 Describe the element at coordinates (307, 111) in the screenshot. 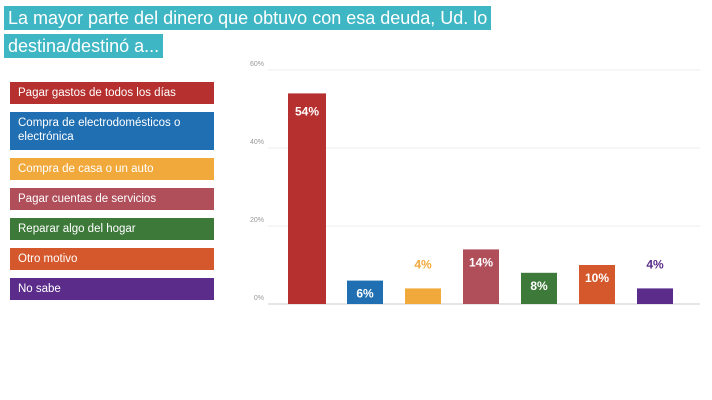

I see `data-label: 54%` at that location.